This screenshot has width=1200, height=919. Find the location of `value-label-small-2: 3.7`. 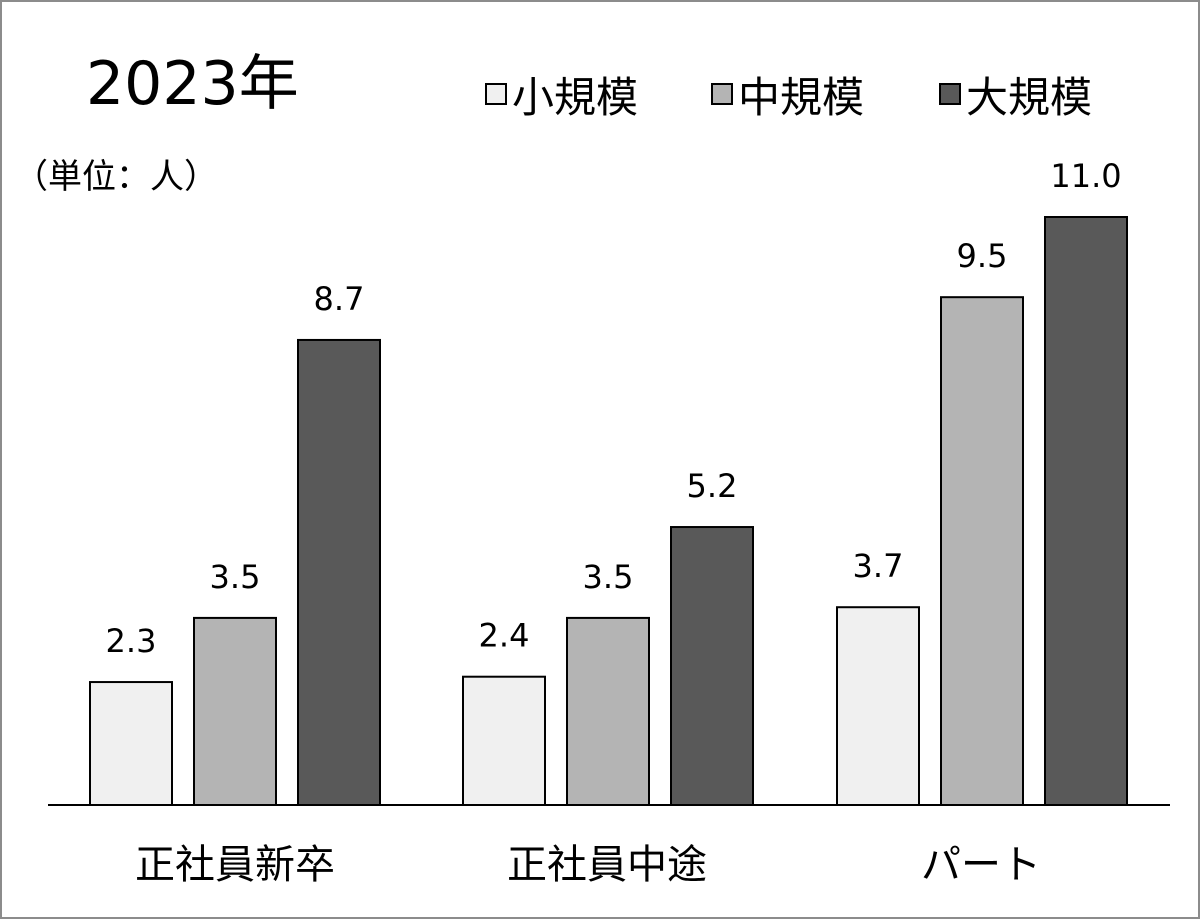

value-label-small-2: 3.7 is located at coordinates (878, 566).